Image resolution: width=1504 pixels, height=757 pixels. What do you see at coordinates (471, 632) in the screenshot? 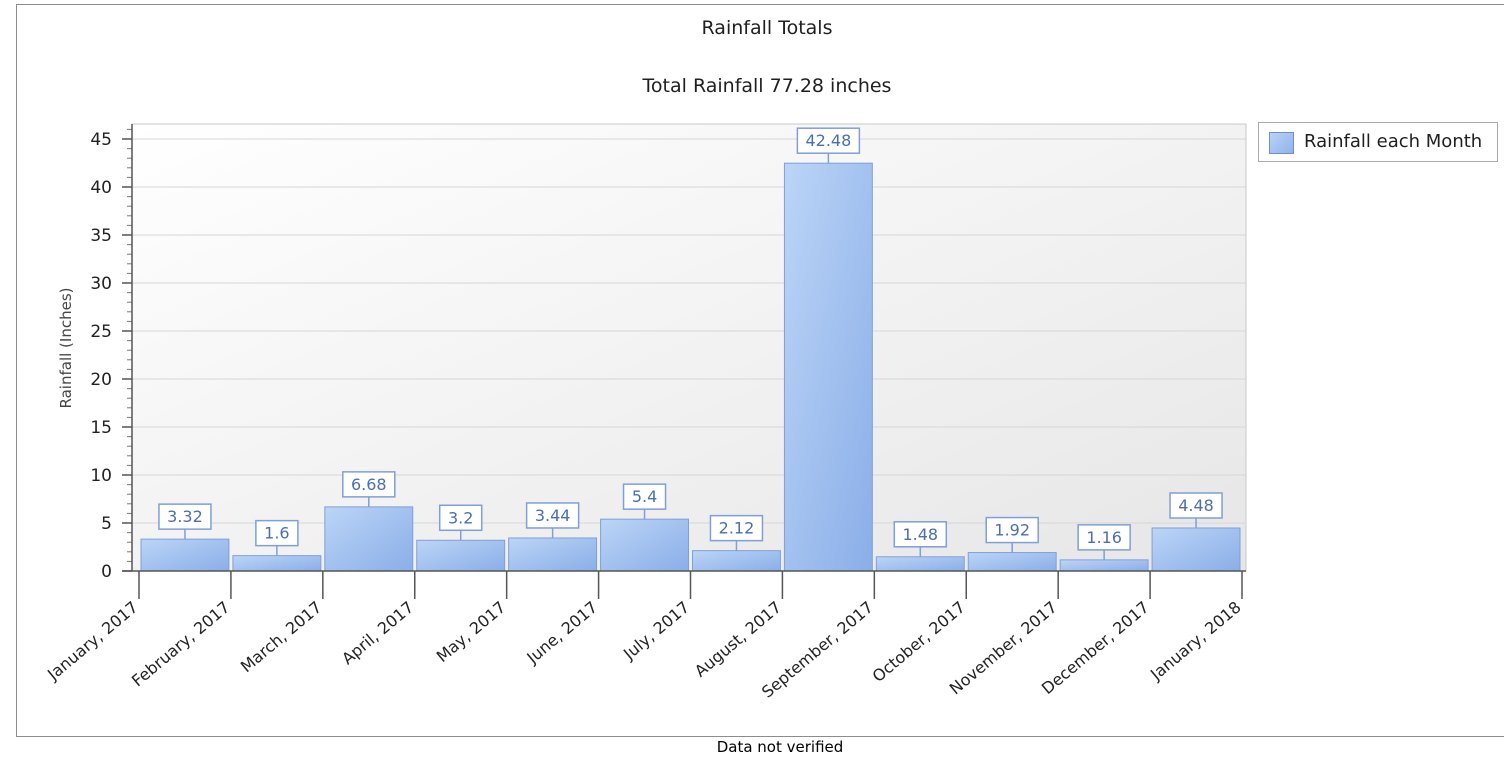
I see `x-tick-label: May, 2017` at bounding box center [471, 632].